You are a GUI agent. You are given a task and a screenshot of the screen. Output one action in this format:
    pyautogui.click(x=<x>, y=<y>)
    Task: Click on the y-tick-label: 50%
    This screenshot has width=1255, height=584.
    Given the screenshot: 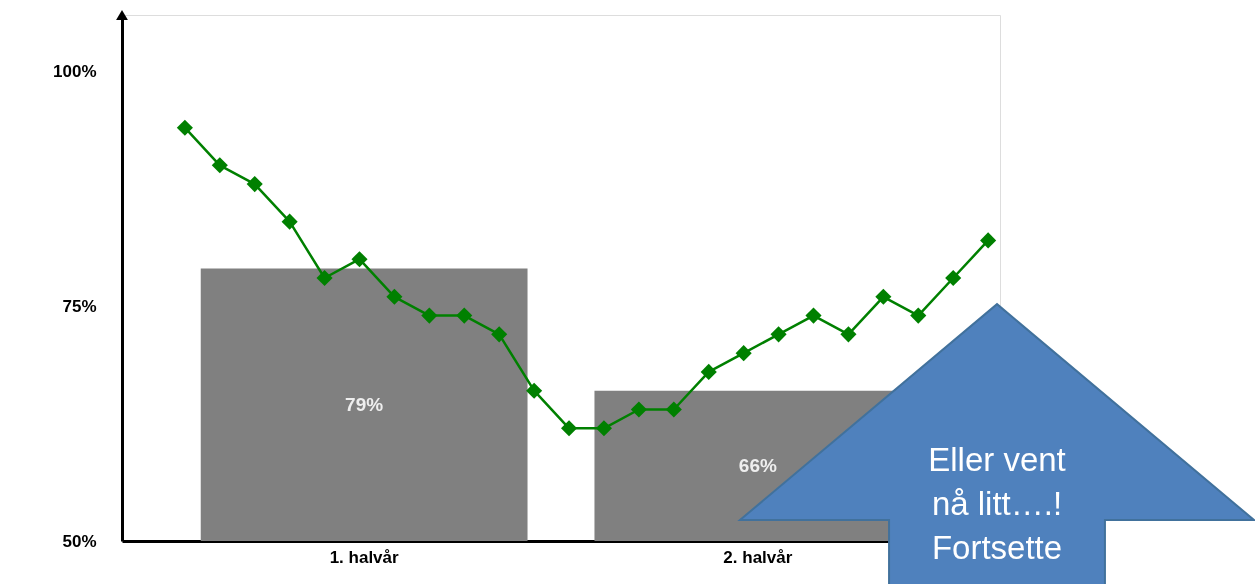 What is the action you would take?
    pyautogui.click(x=79, y=541)
    